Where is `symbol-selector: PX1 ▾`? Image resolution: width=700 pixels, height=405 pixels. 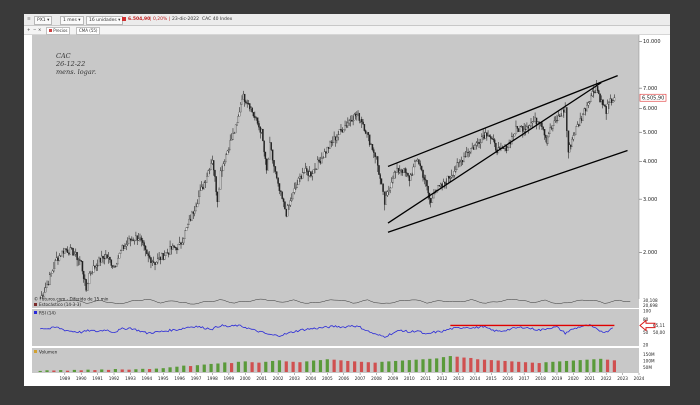 symbol-selector: PX1 ▾ is located at coordinates (43, 20).